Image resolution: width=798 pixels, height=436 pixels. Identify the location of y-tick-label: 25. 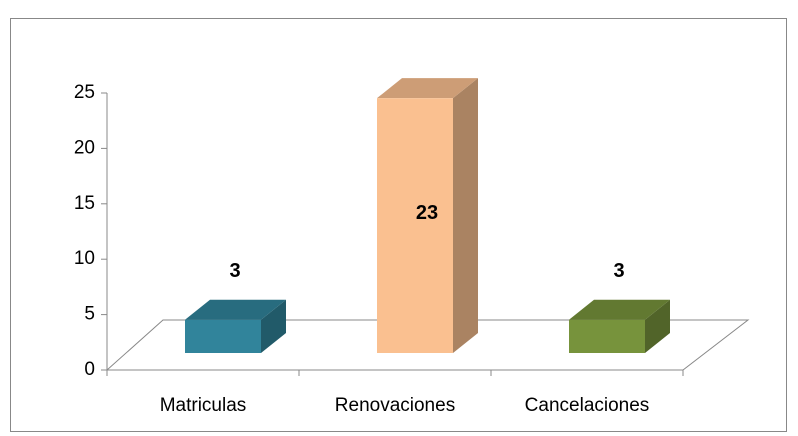
(84, 92).